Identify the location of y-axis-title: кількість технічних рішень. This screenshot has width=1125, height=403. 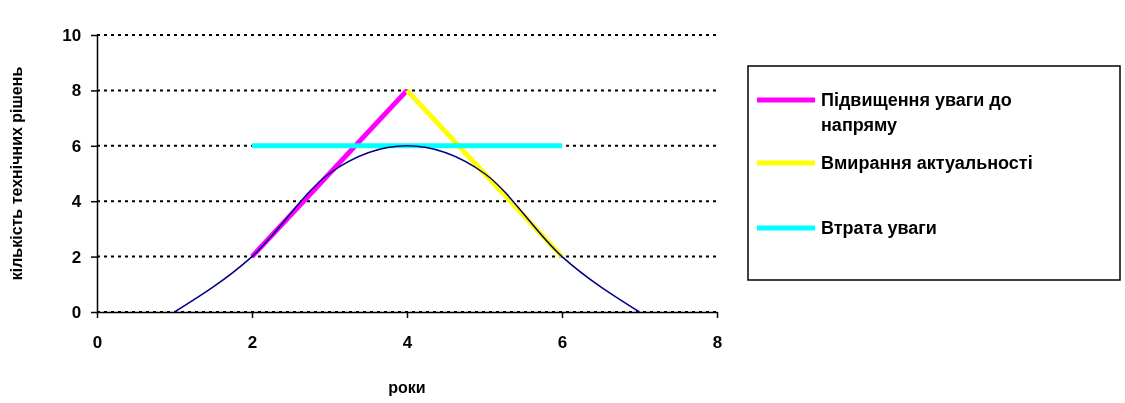
(16, 173).